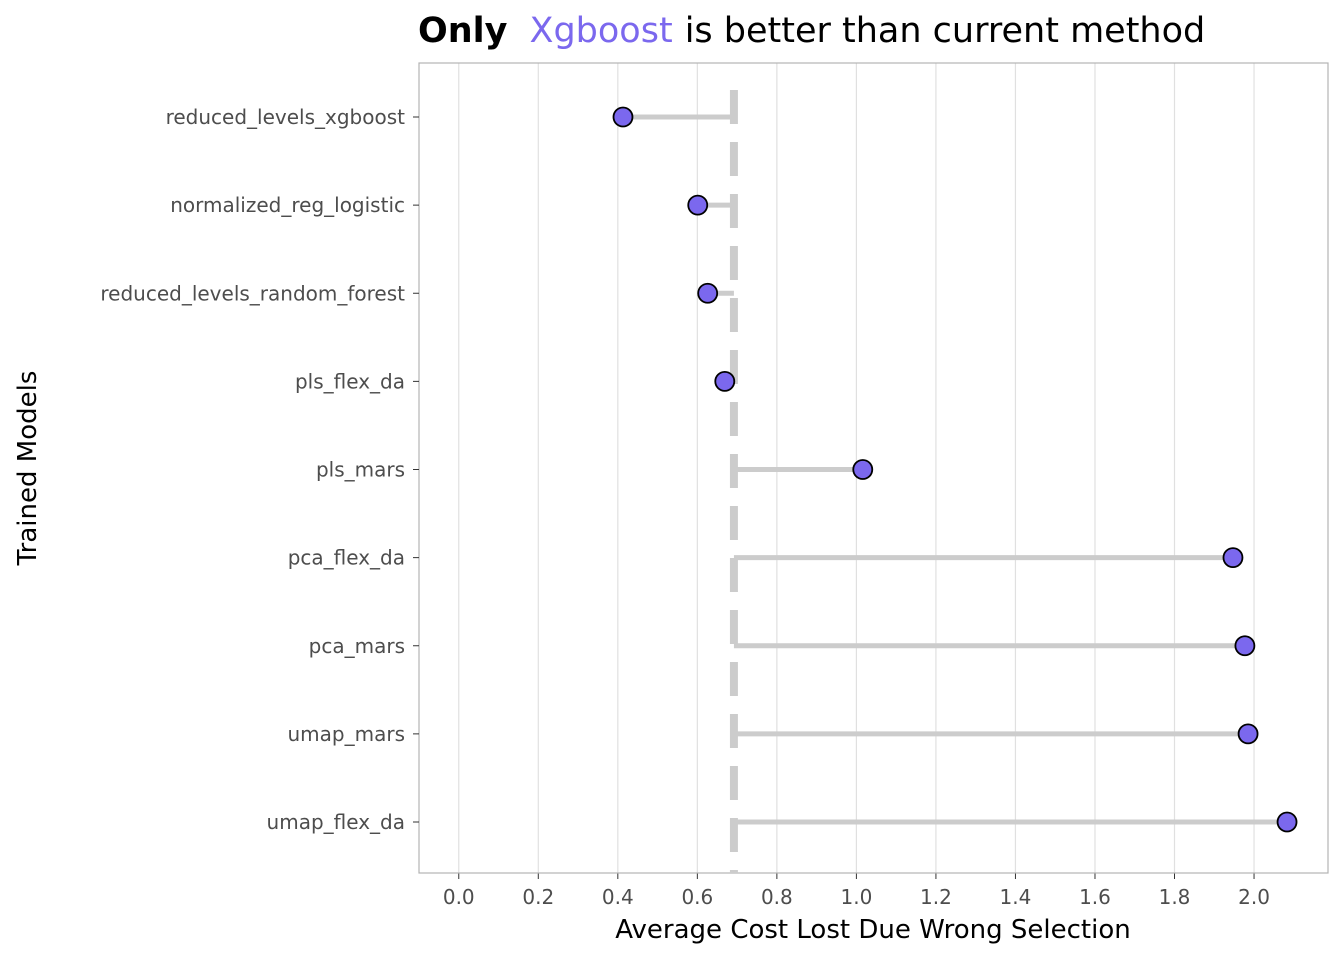 The width and height of the screenshot is (1344, 960). I want to click on y-tick-label: umap_mars, so click(347, 734).